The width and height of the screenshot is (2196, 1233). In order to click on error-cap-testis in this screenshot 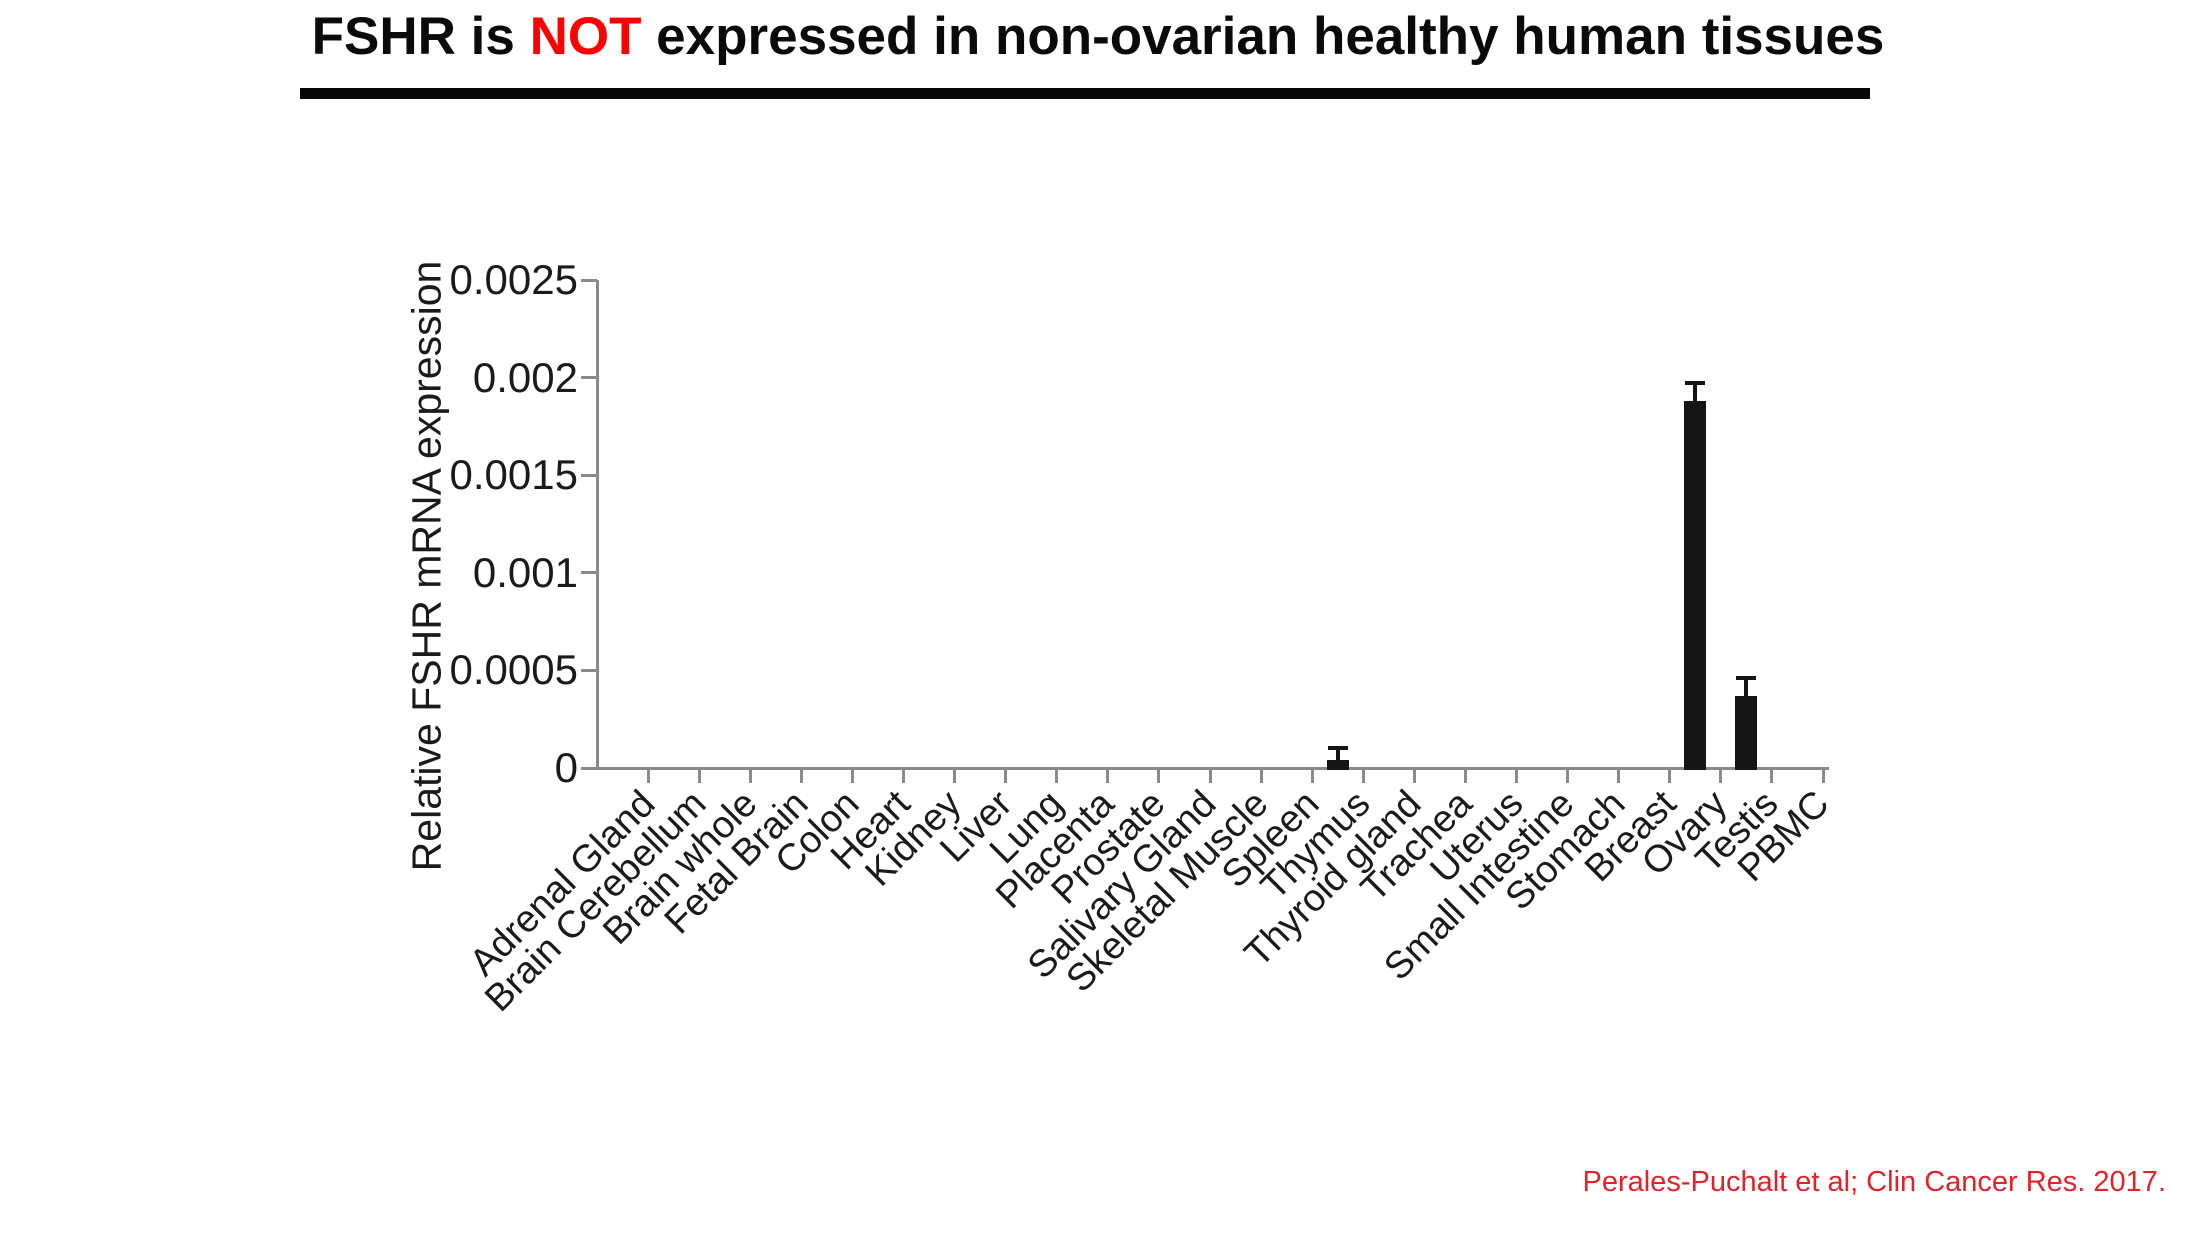, I will do `click(1746, 678)`.